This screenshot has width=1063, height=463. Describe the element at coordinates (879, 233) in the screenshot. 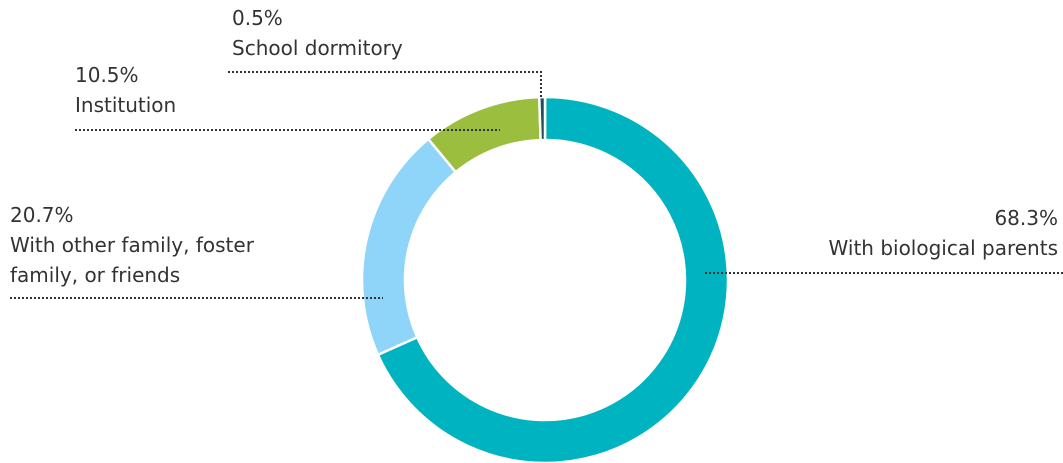

I see `slice-label: 68.3% With biological parents` at that location.